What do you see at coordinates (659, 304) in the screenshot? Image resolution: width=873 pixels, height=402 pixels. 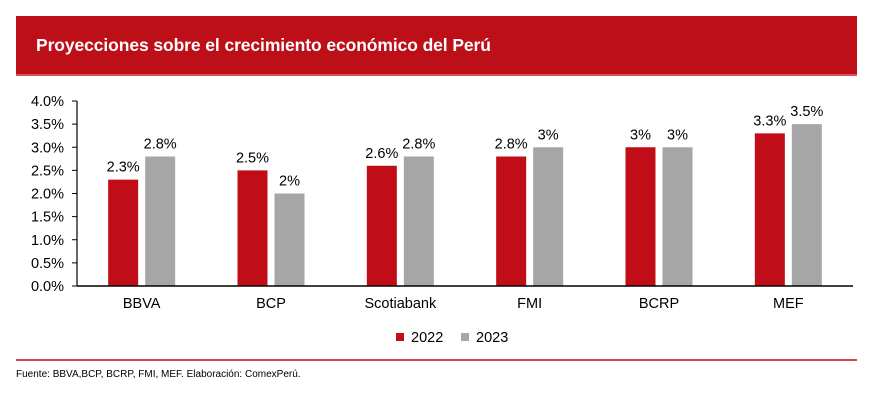 I see `x-tick-label: BCRP` at bounding box center [659, 304].